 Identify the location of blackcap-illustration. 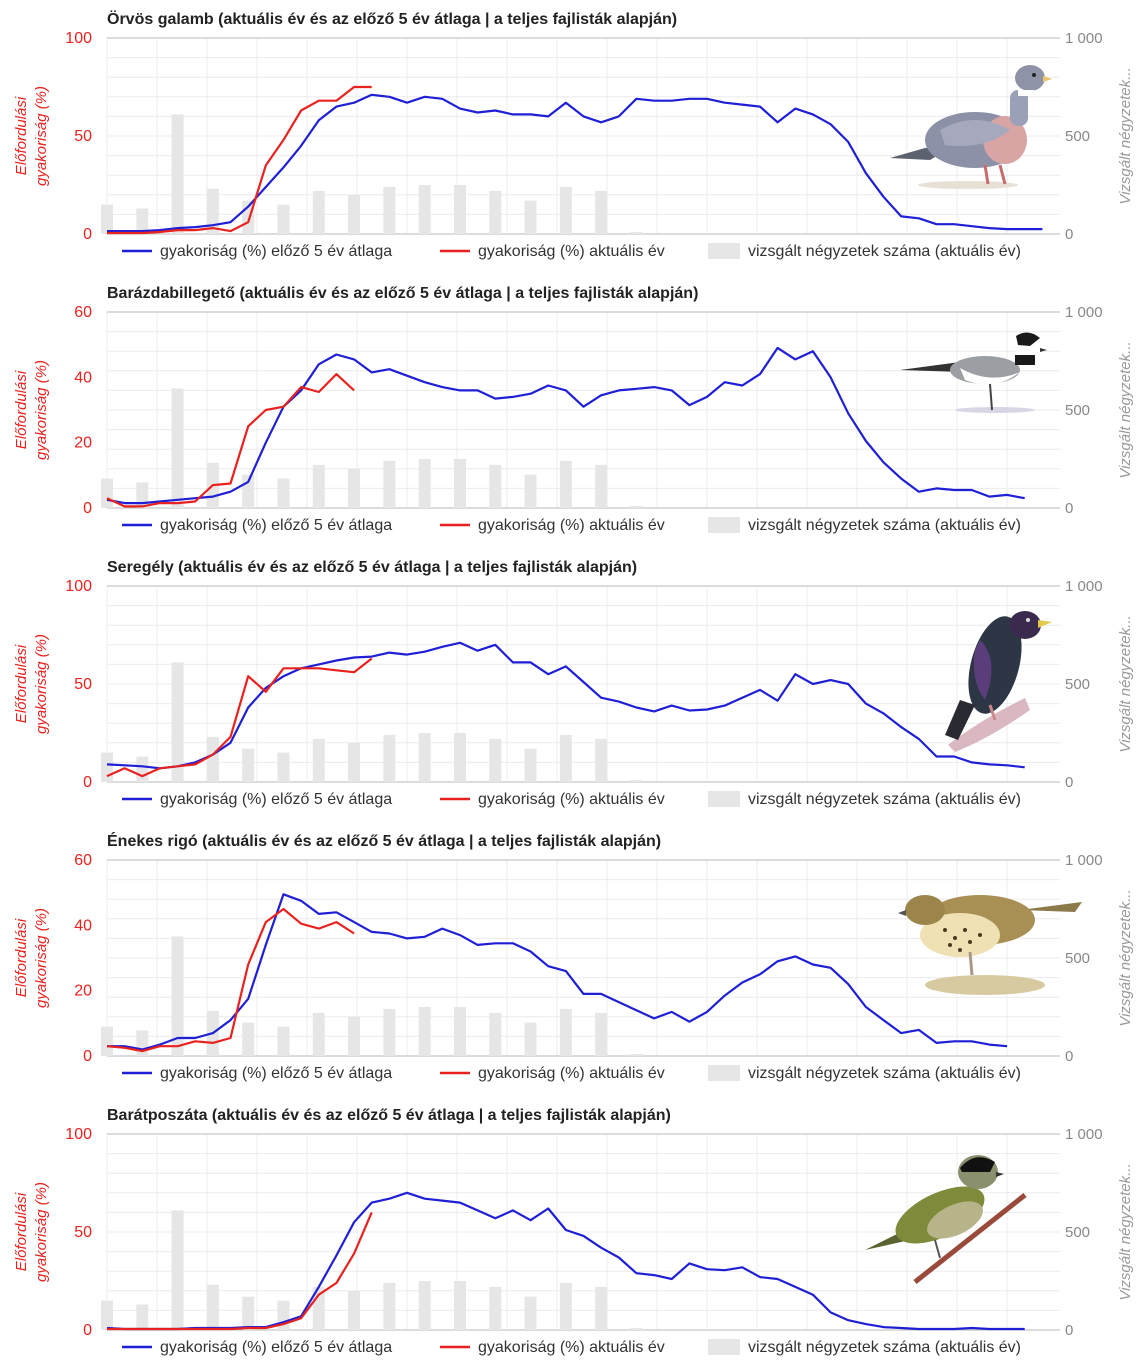
(946, 1219).